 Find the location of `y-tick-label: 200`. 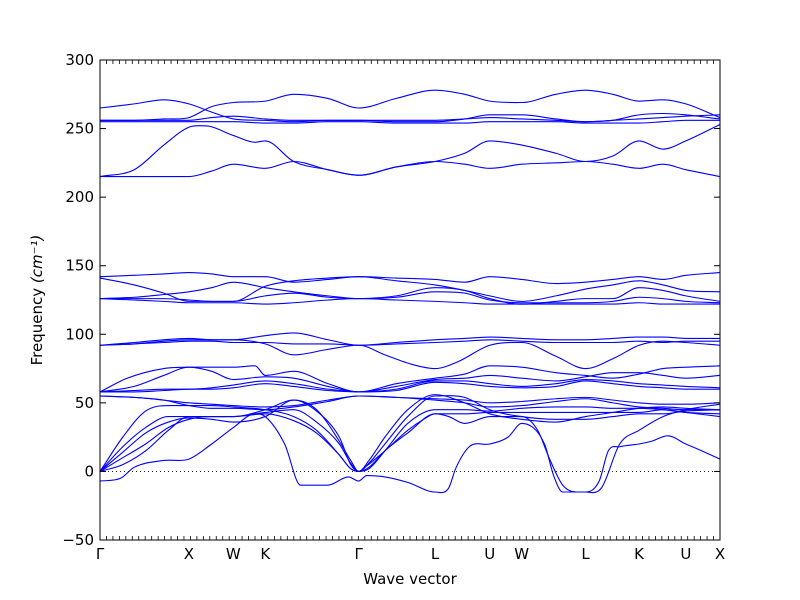

y-tick-label: 200 is located at coordinates (79, 197).